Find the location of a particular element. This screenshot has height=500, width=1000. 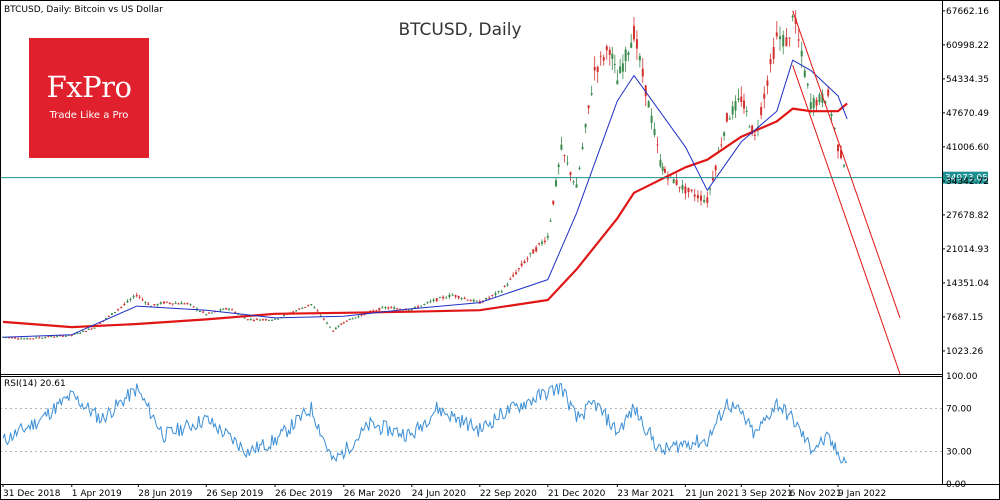

current-price-label: 34973.05 is located at coordinates (966, 179).